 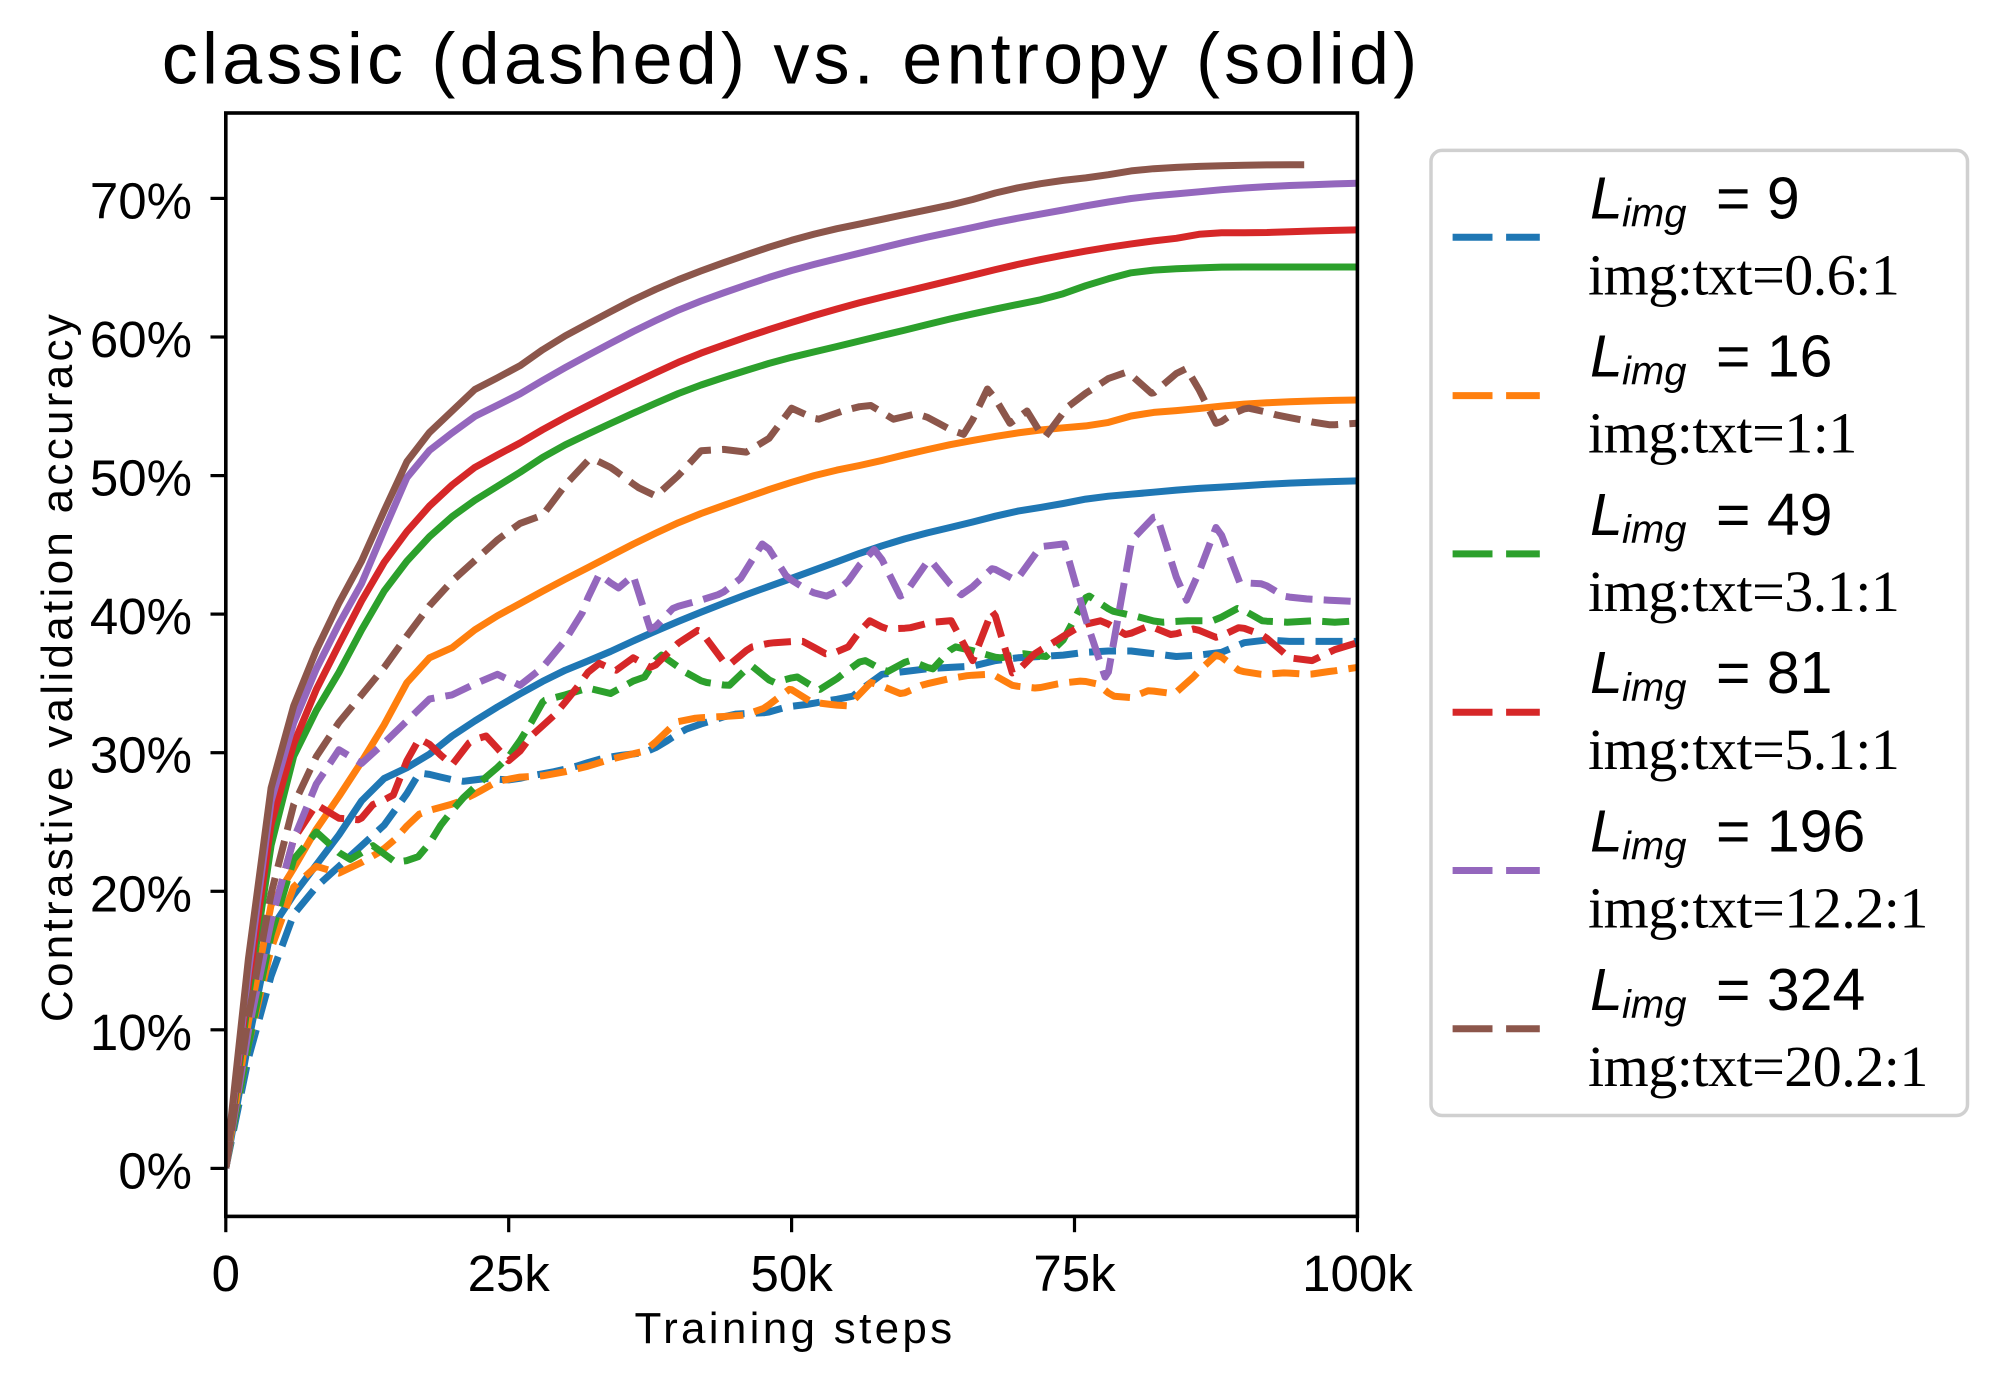 I want to click on svg-text:Limg= 196: Limg = 196, so click(x=1727, y=834).